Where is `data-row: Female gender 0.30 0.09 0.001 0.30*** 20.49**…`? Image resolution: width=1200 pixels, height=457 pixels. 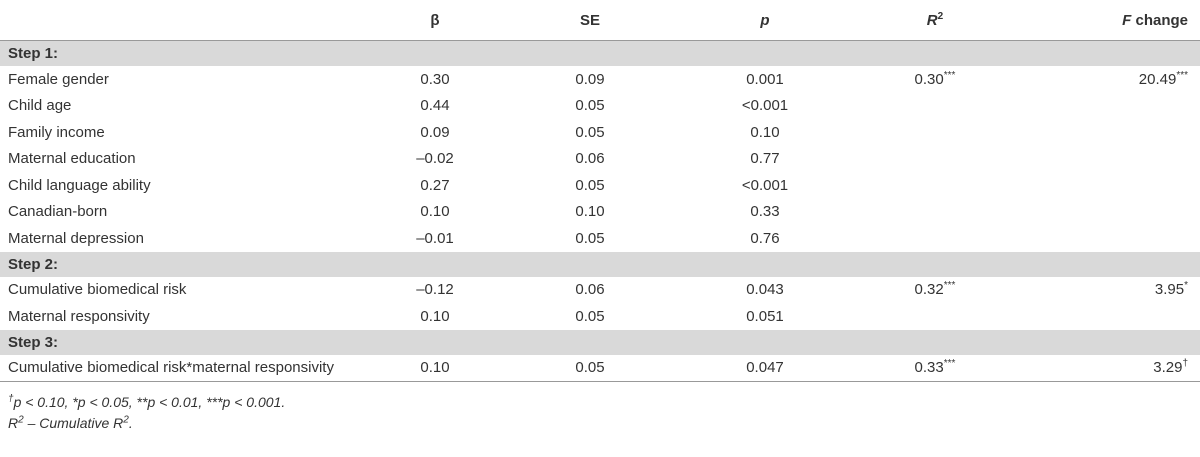 data-row: Female gender 0.30 0.09 0.001 0.30*** 20.49**… is located at coordinates (600, 79).